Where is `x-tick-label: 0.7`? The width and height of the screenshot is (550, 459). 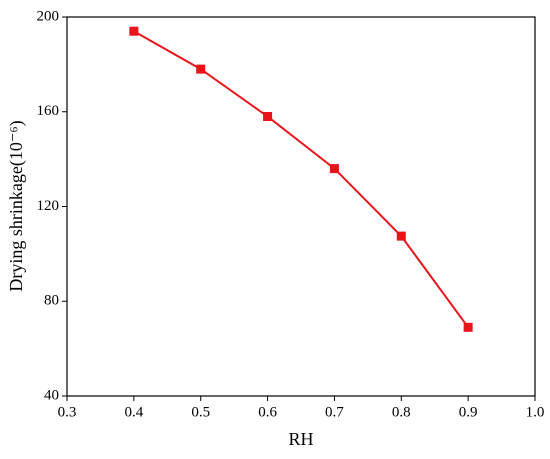 x-tick-label: 0.7 is located at coordinates (334, 412).